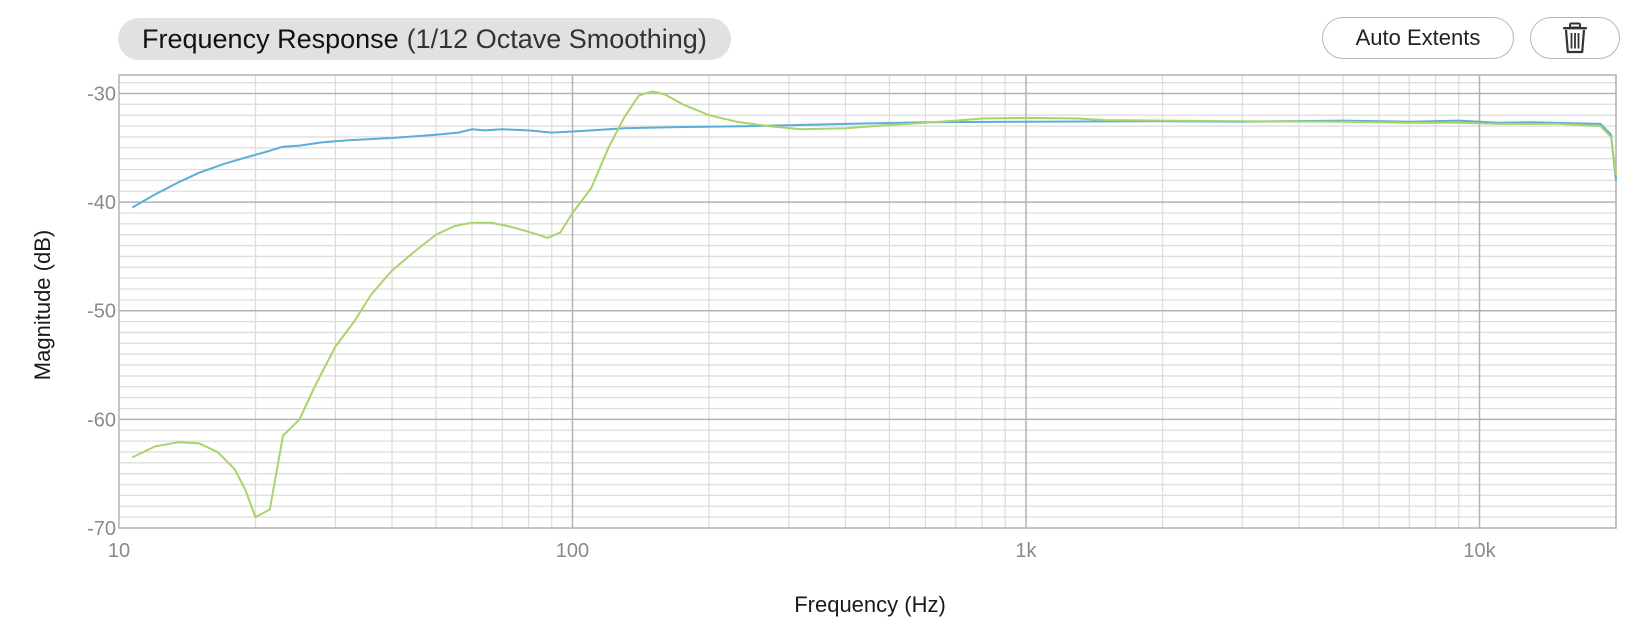 This screenshot has height=642, width=1648. I want to click on x-tick-label: 100, so click(572, 551).